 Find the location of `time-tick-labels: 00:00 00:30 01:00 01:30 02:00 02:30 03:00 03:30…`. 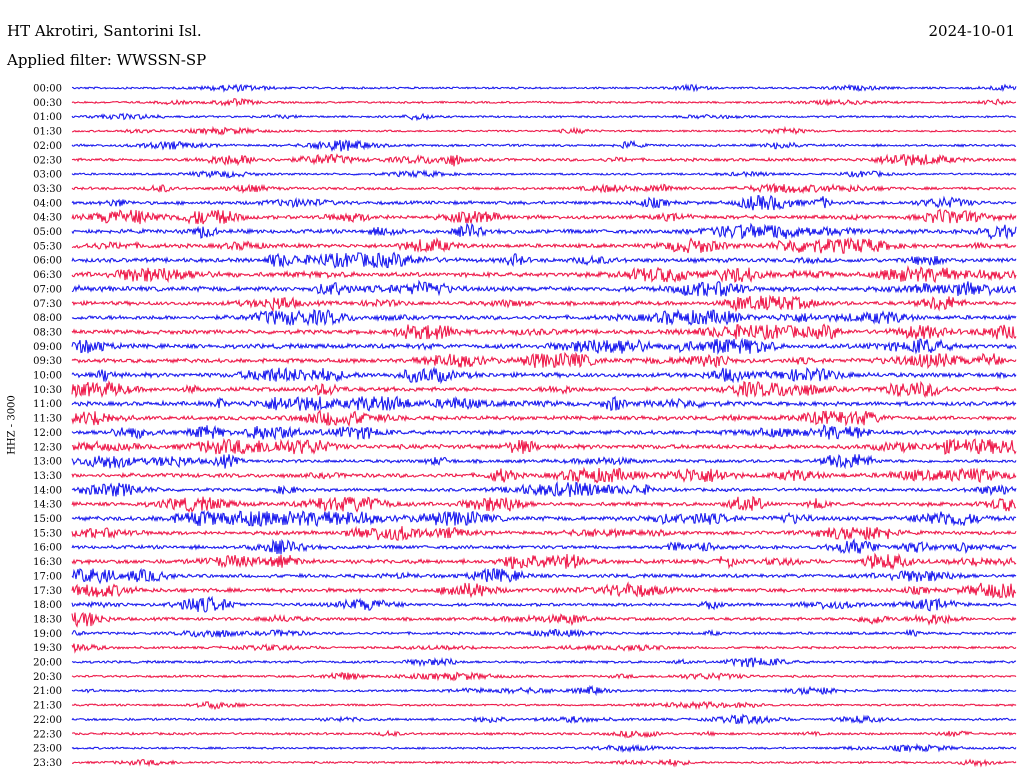

time-tick-labels: 00:00 00:30 01:00 01:30 02:00 02:30 03:00 03:30… is located at coordinates (47, 426).